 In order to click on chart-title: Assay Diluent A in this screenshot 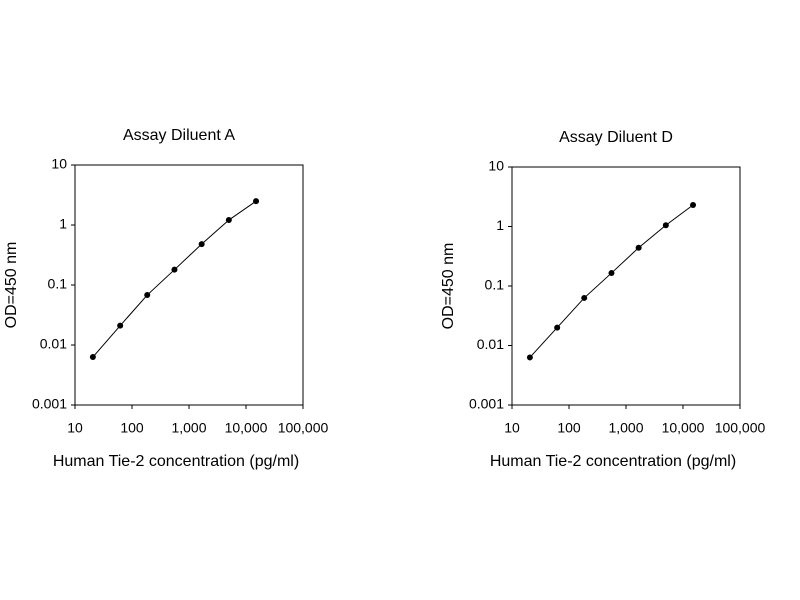, I will do `click(179, 135)`.